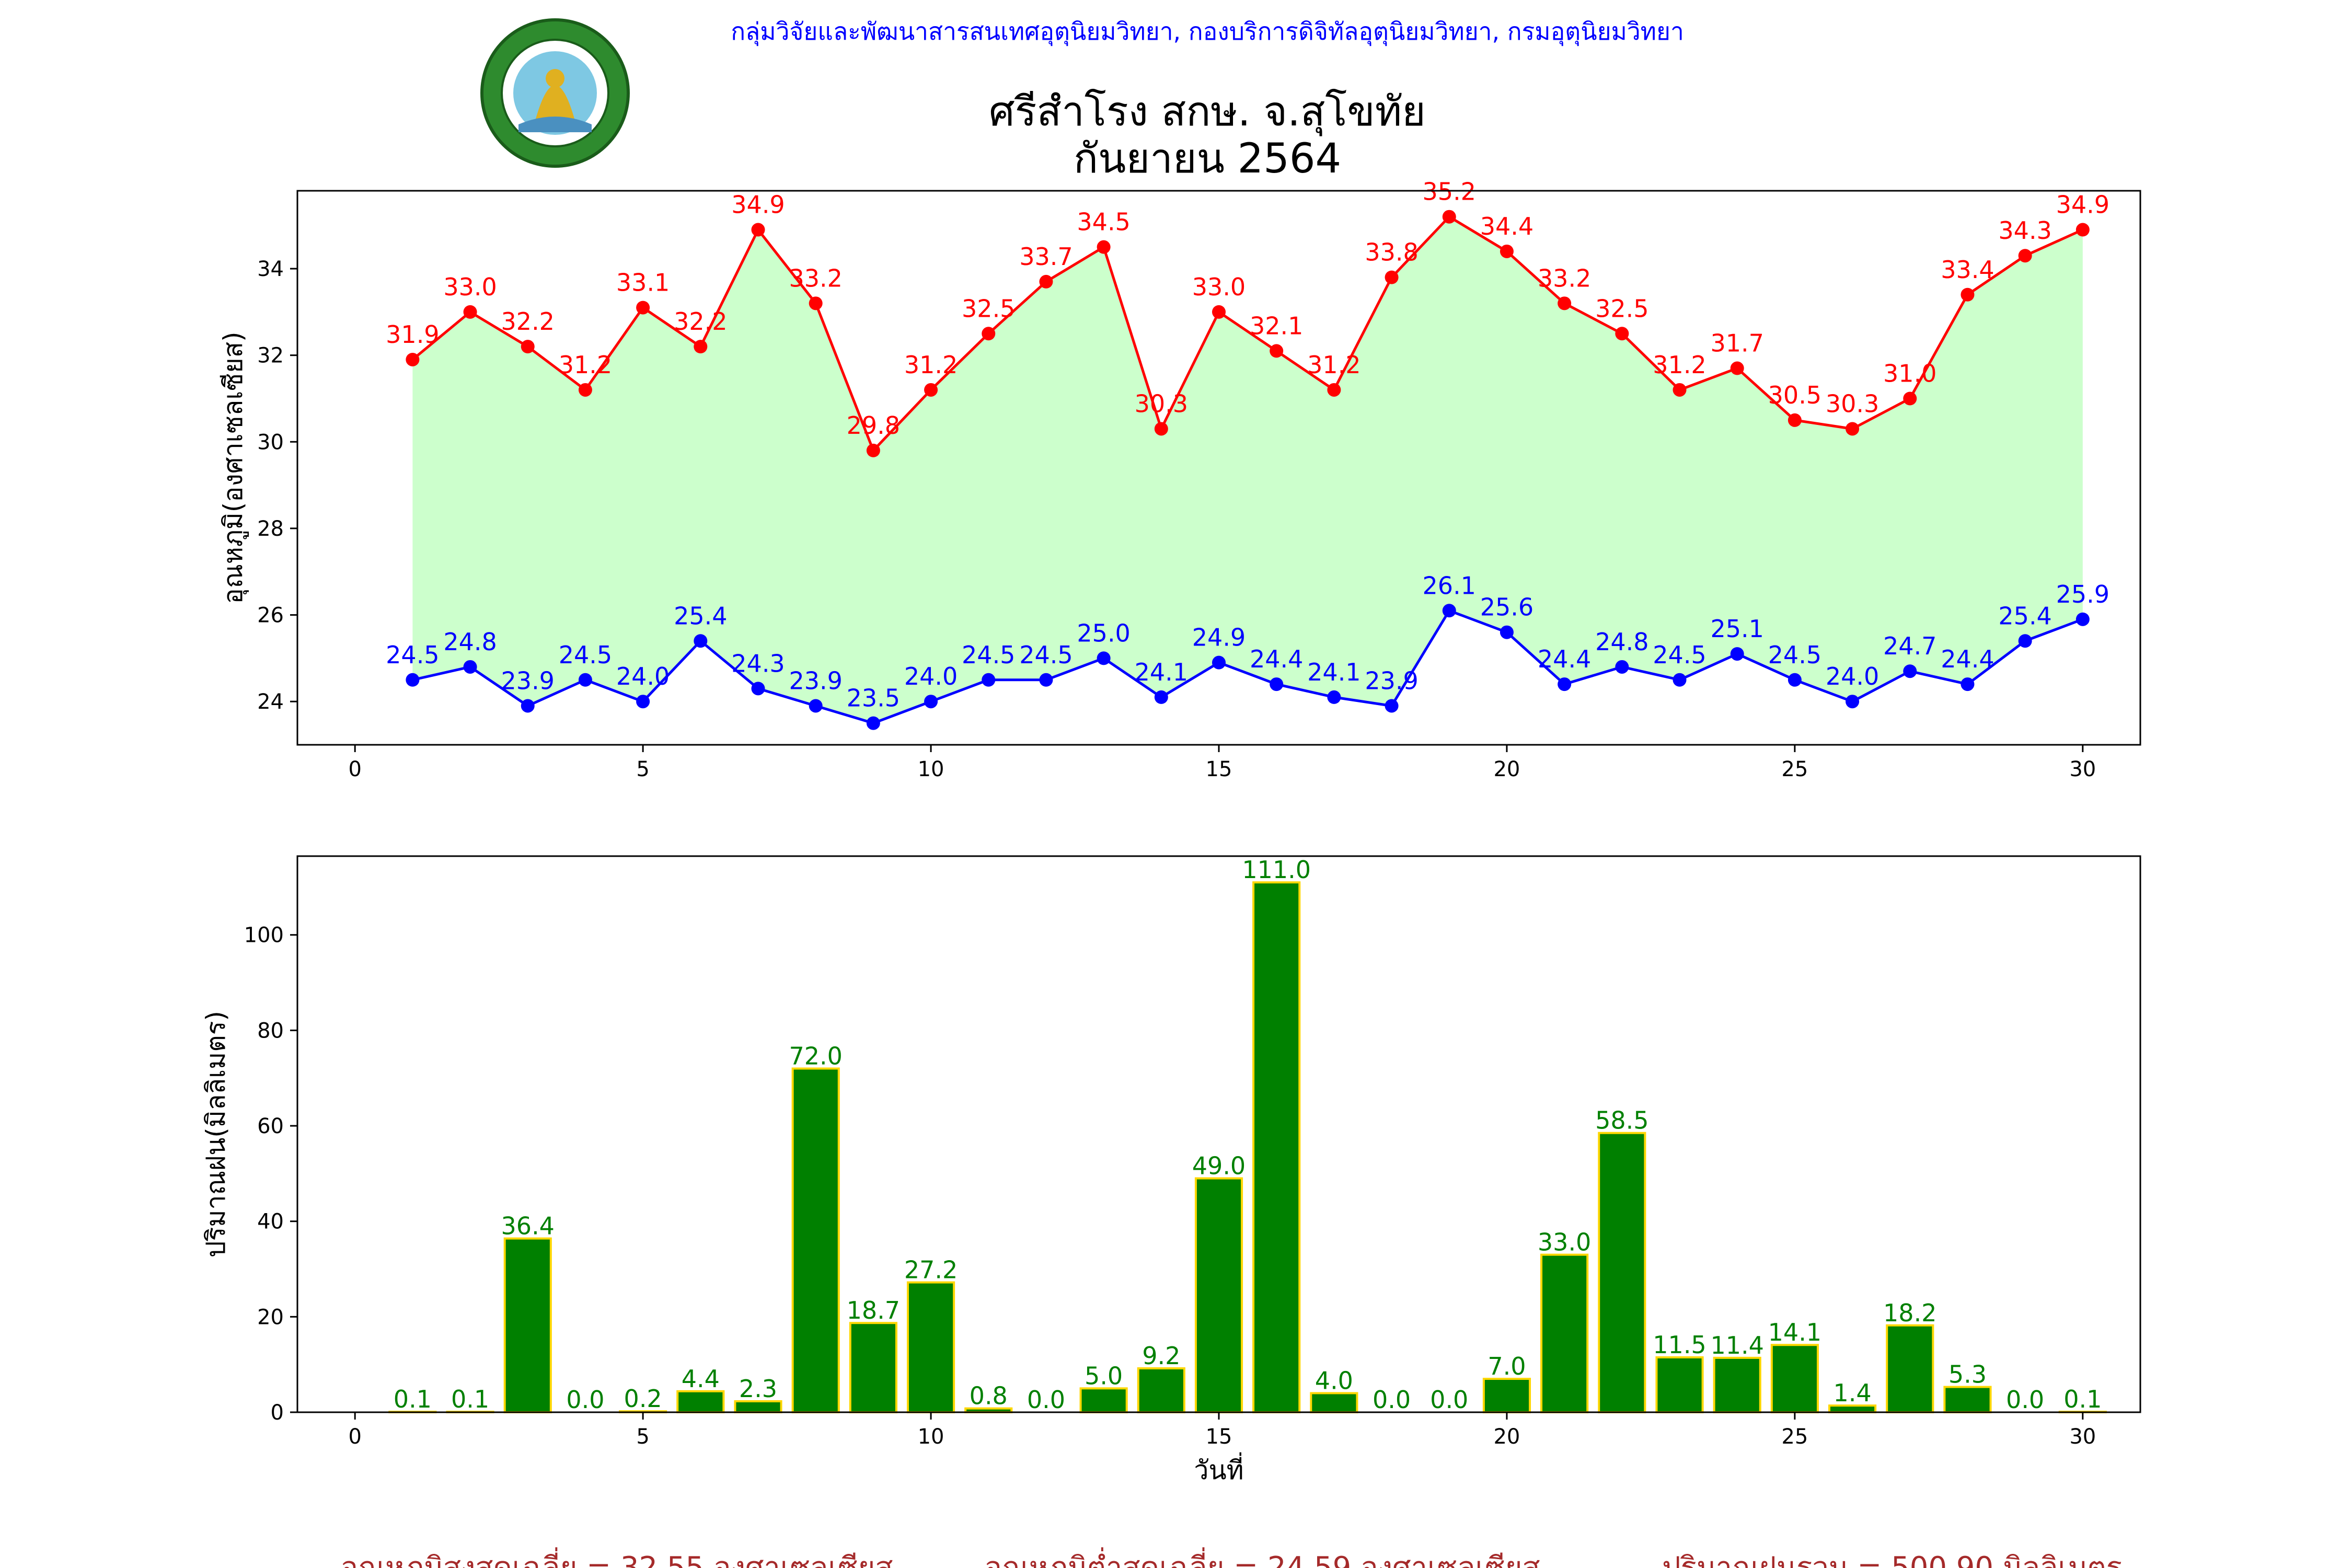 The width and height of the screenshot is (2352, 1568). What do you see at coordinates (270, 529) in the screenshot?
I see `temperature-y-tick-label: 28` at bounding box center [270, 529].